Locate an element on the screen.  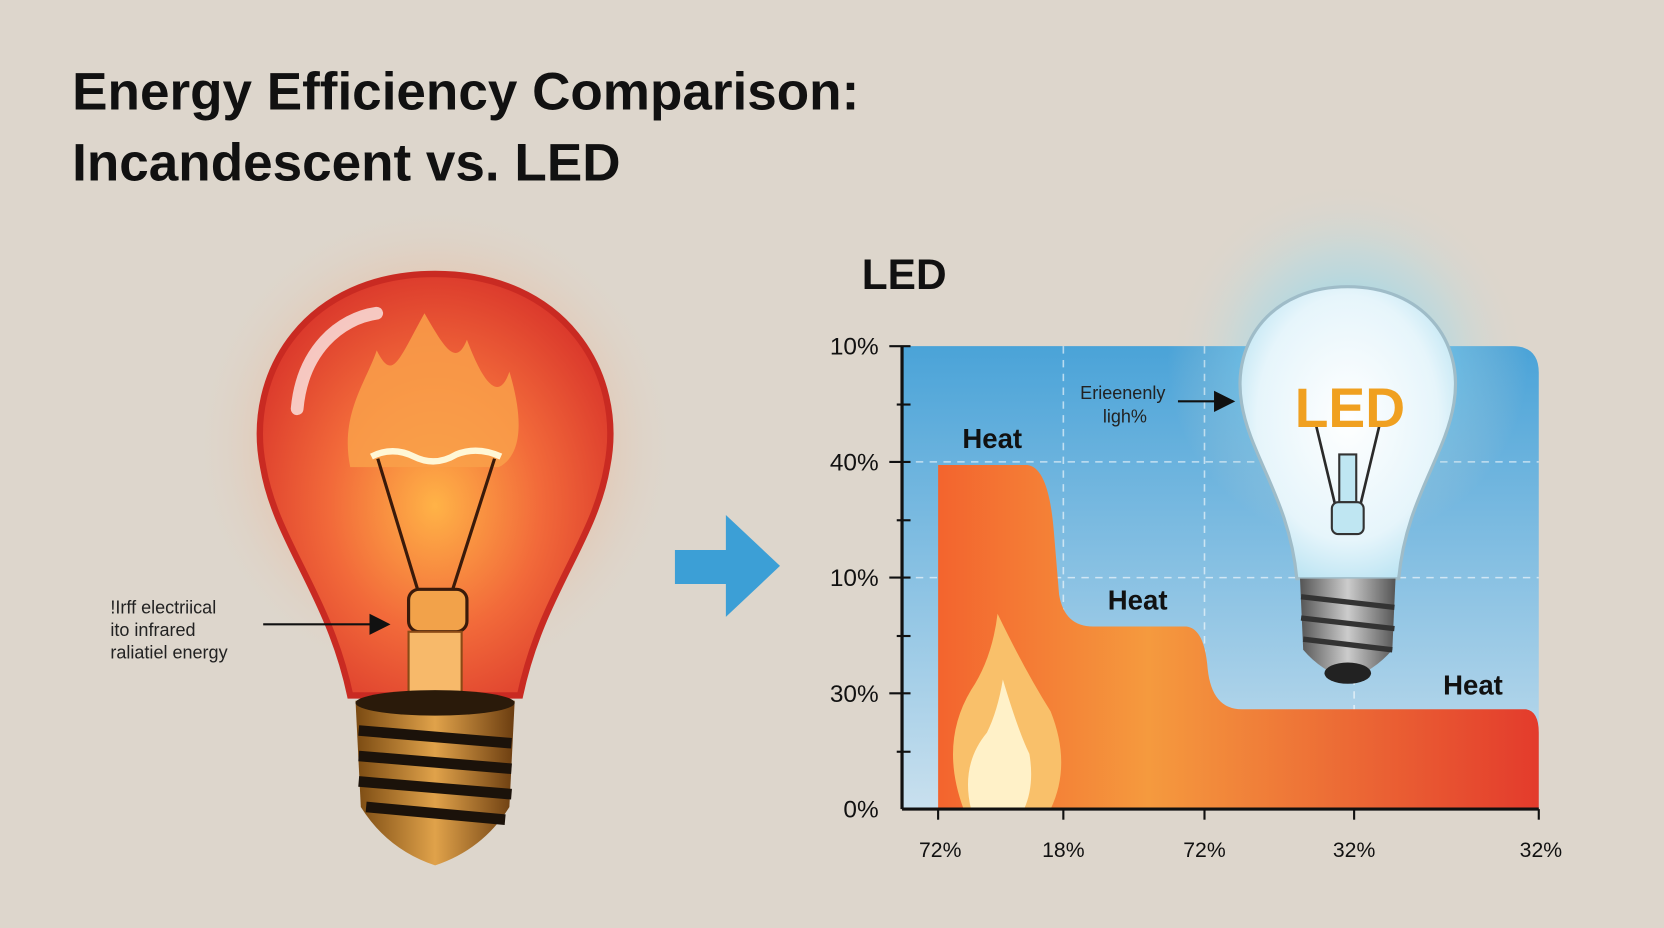
y-axis-label: 30% is located at coordinates (854, 694).